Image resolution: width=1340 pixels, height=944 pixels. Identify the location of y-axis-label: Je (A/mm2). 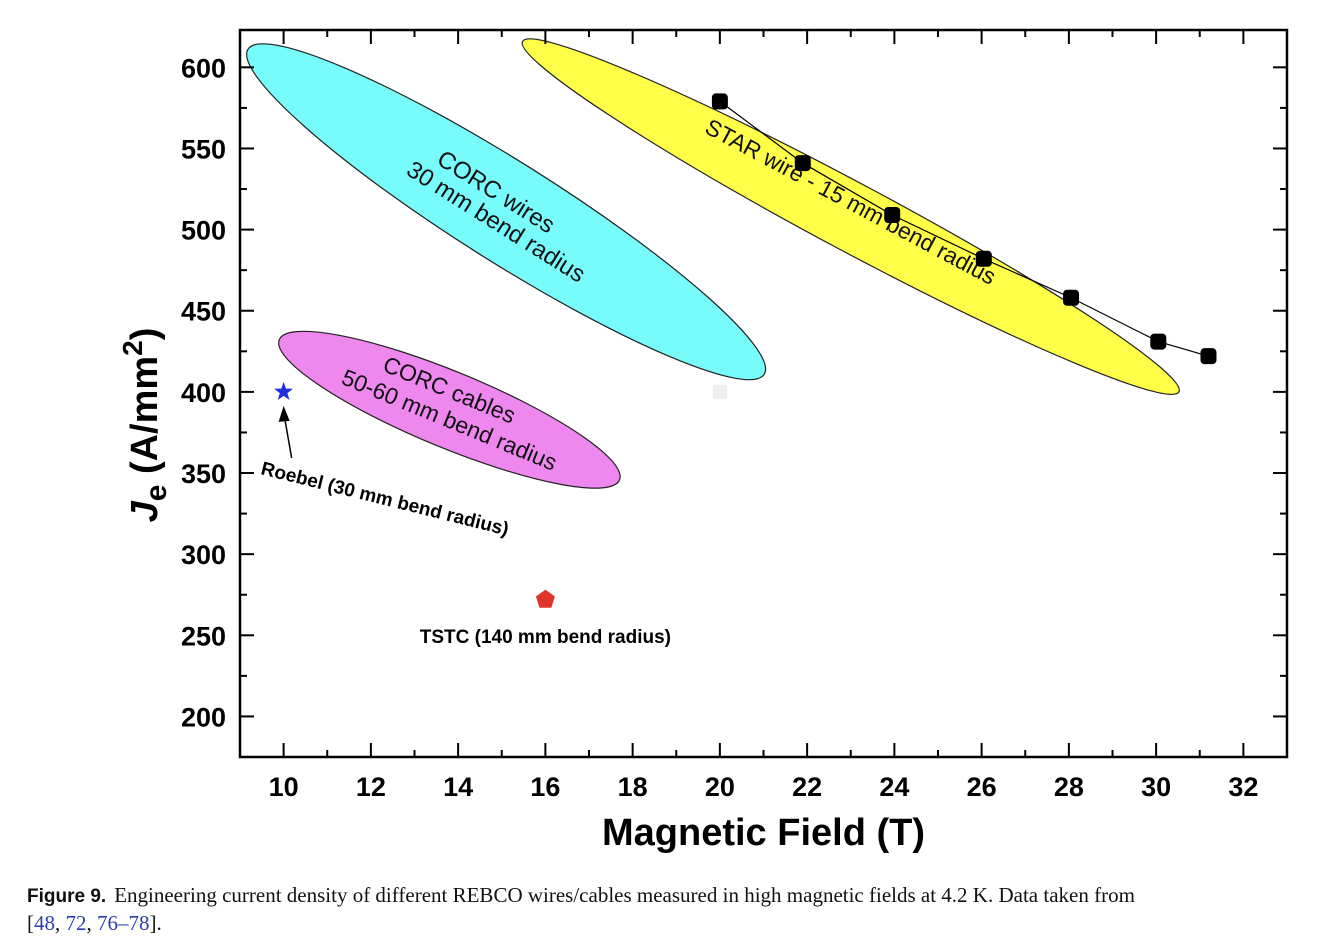
(145, 425).